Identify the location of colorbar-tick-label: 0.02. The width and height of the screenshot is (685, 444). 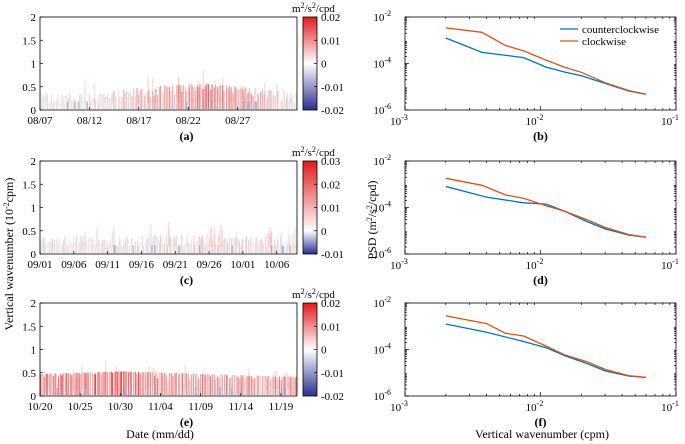
(330, 304).